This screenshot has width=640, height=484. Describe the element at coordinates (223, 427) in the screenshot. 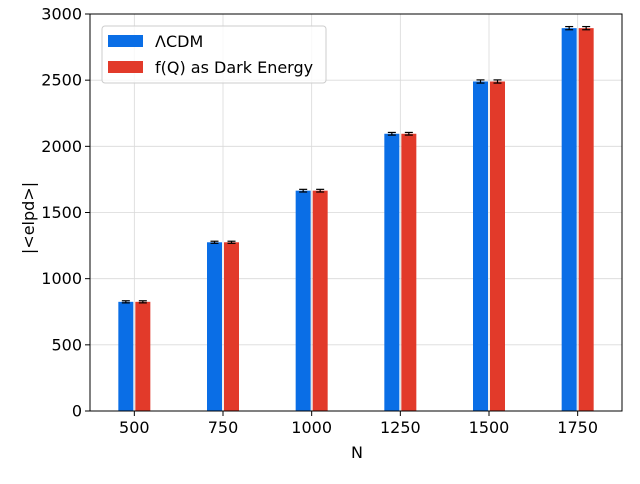

I see `x-tick-label: 750` at that location.